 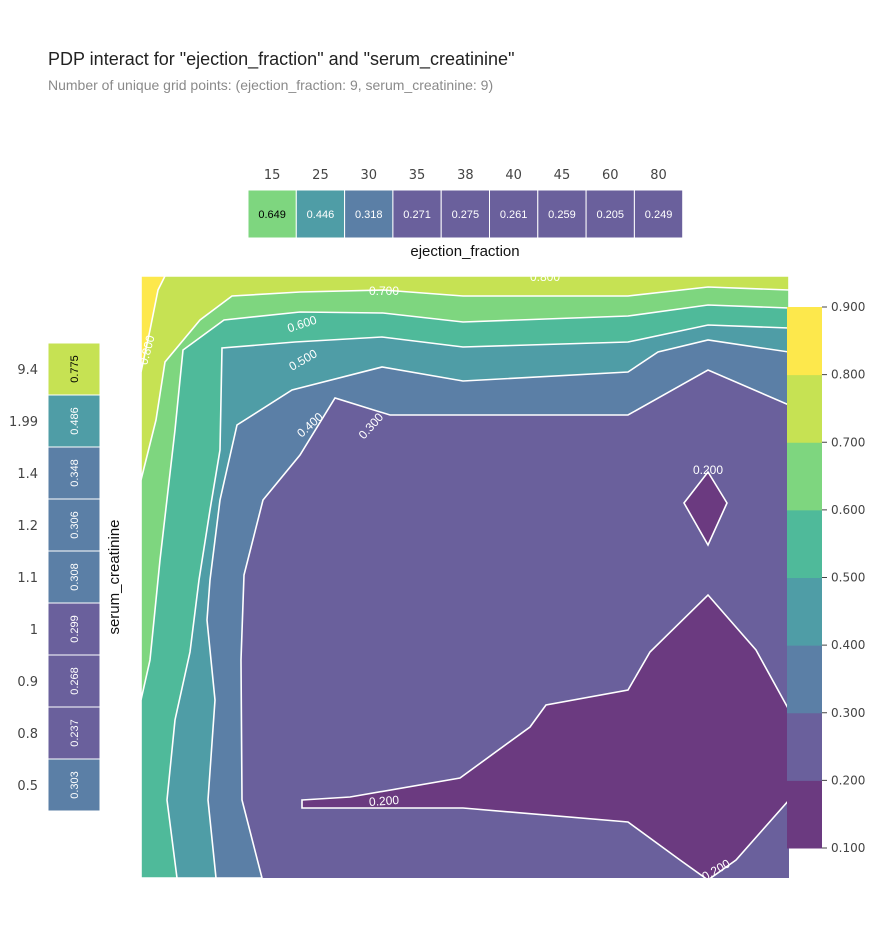 I want to click on left-marginal-value: 0.486, so click(x=75, y=421).